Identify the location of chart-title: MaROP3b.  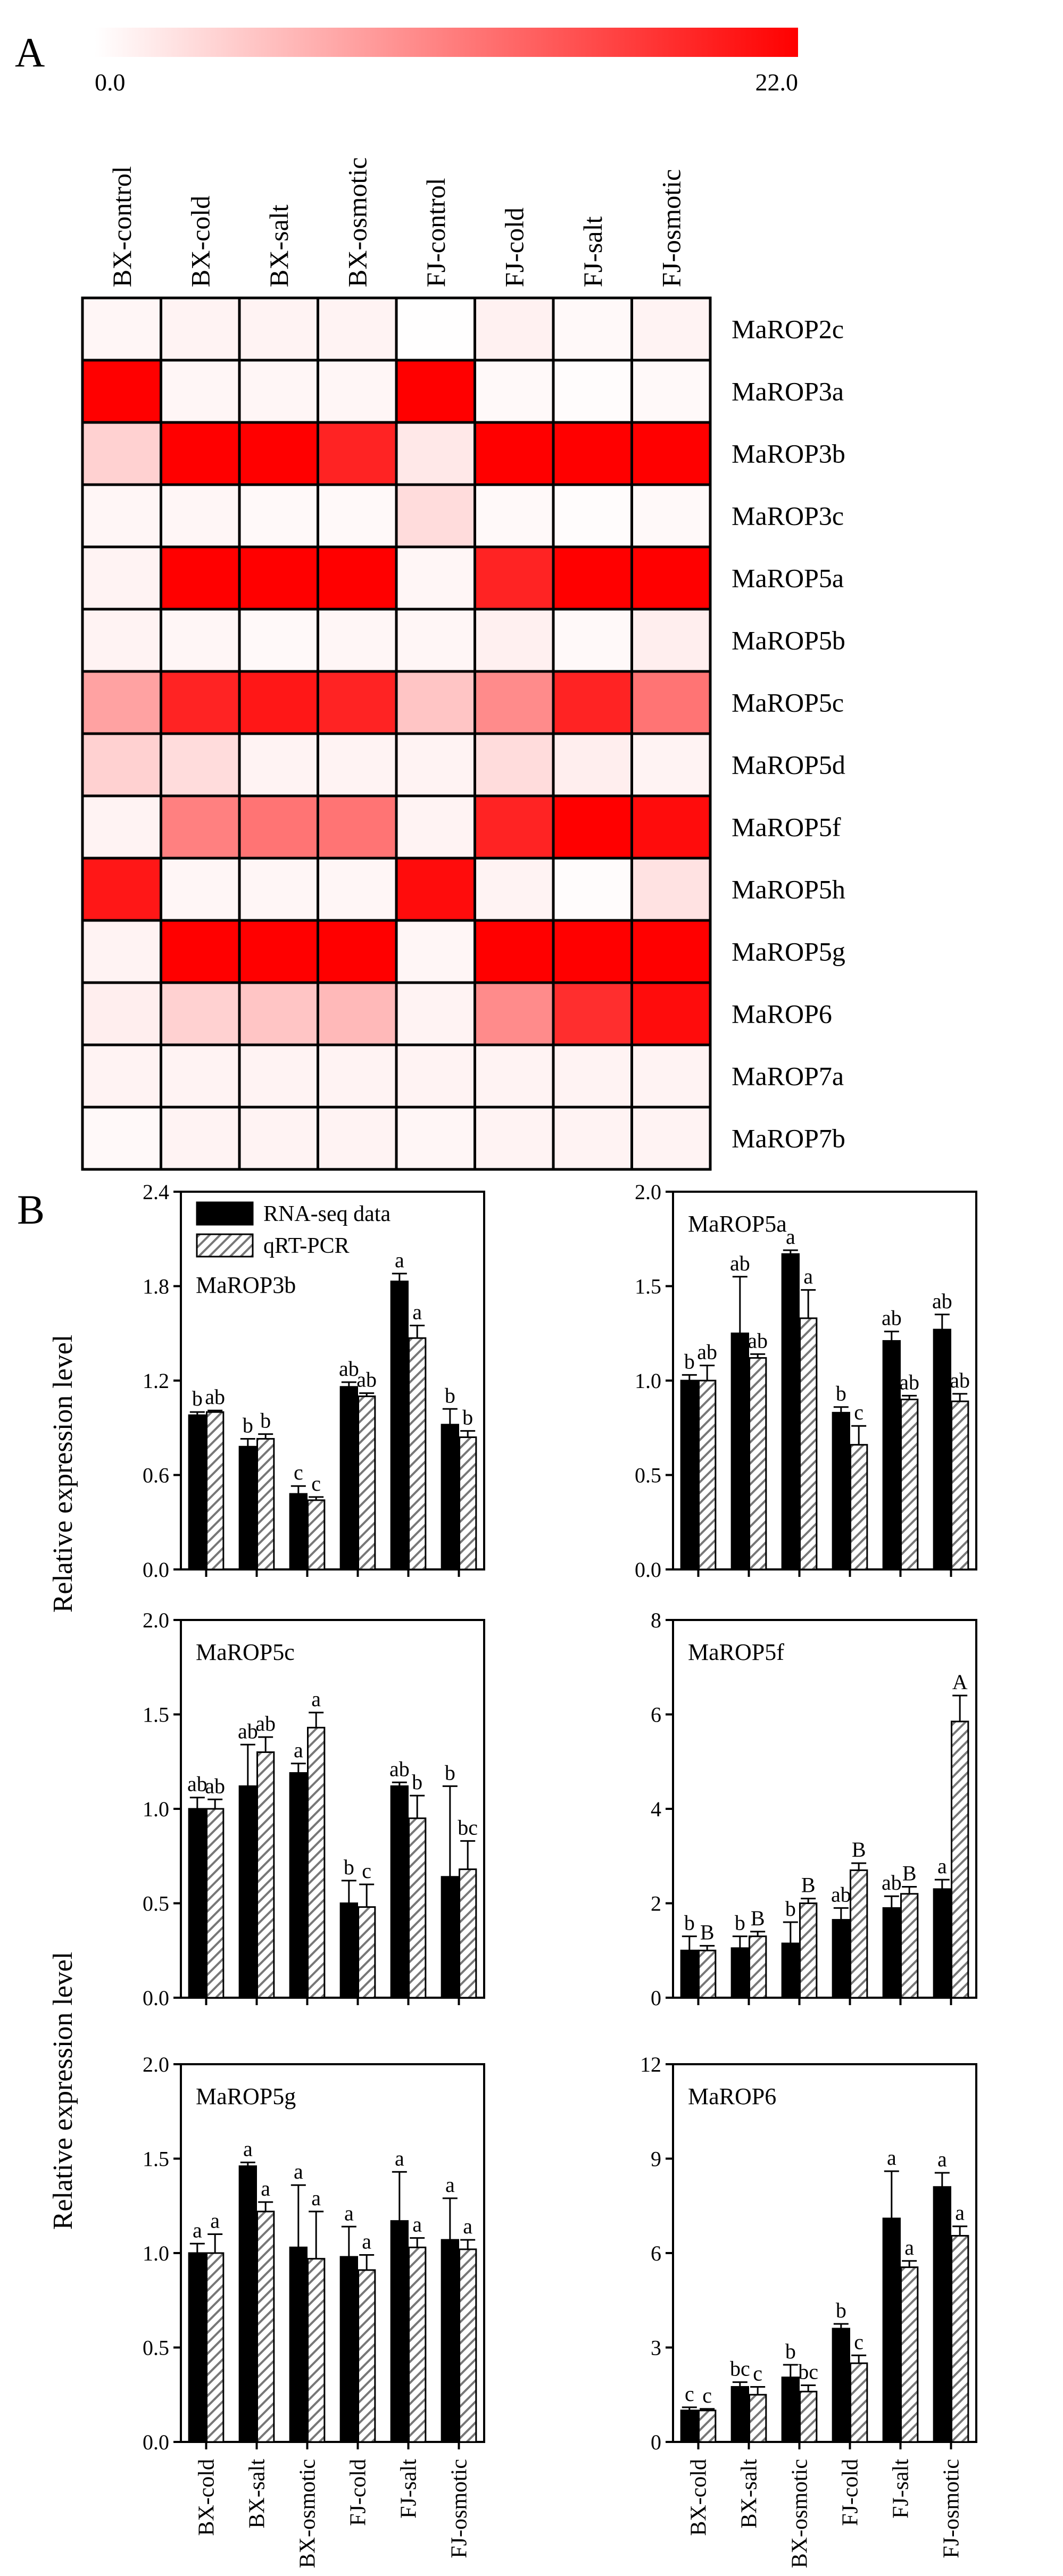
(246, 1285).